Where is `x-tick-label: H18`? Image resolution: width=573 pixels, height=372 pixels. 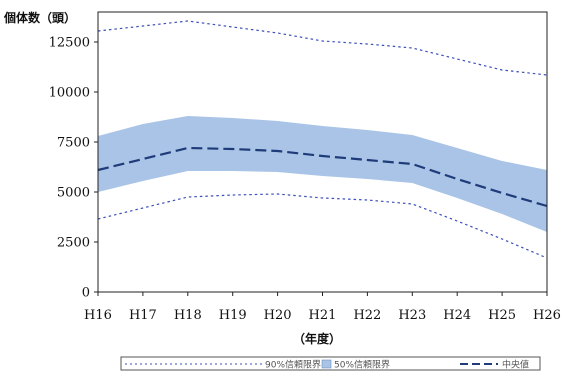
x-tick-label: H18 is located at coordinates (188, 315).